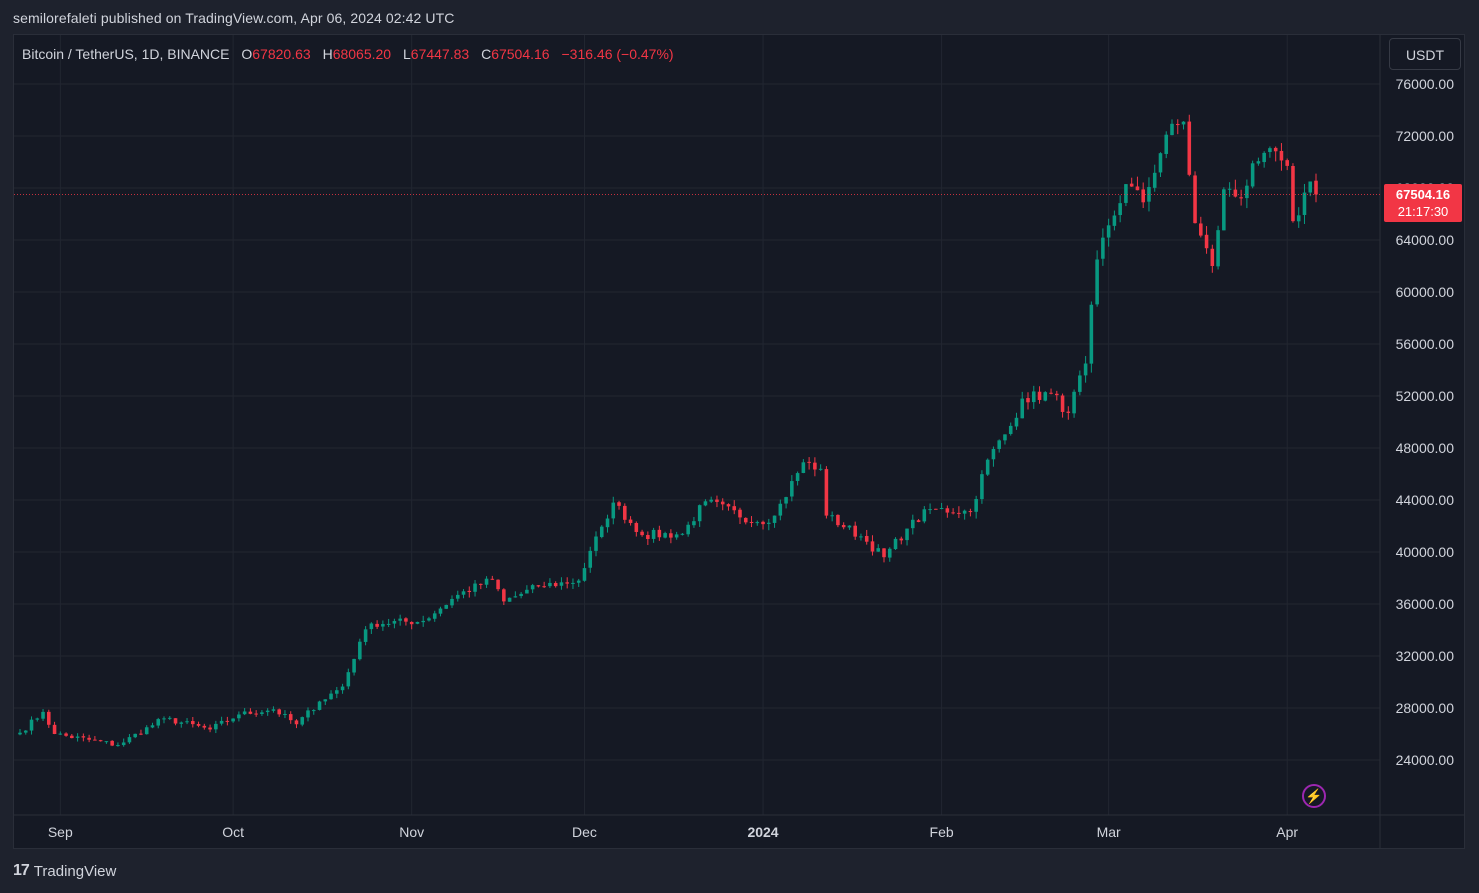 The height and width of the screenshot is (893, 1479). I want to click on close-value: 67504.16, so click(520, 54).